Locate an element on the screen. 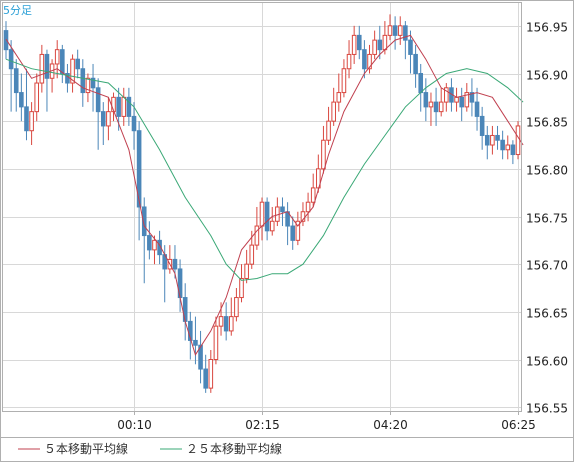 The image size is (574, 462). y-tick-label: 156.90 is located at coordinates (547, 76).